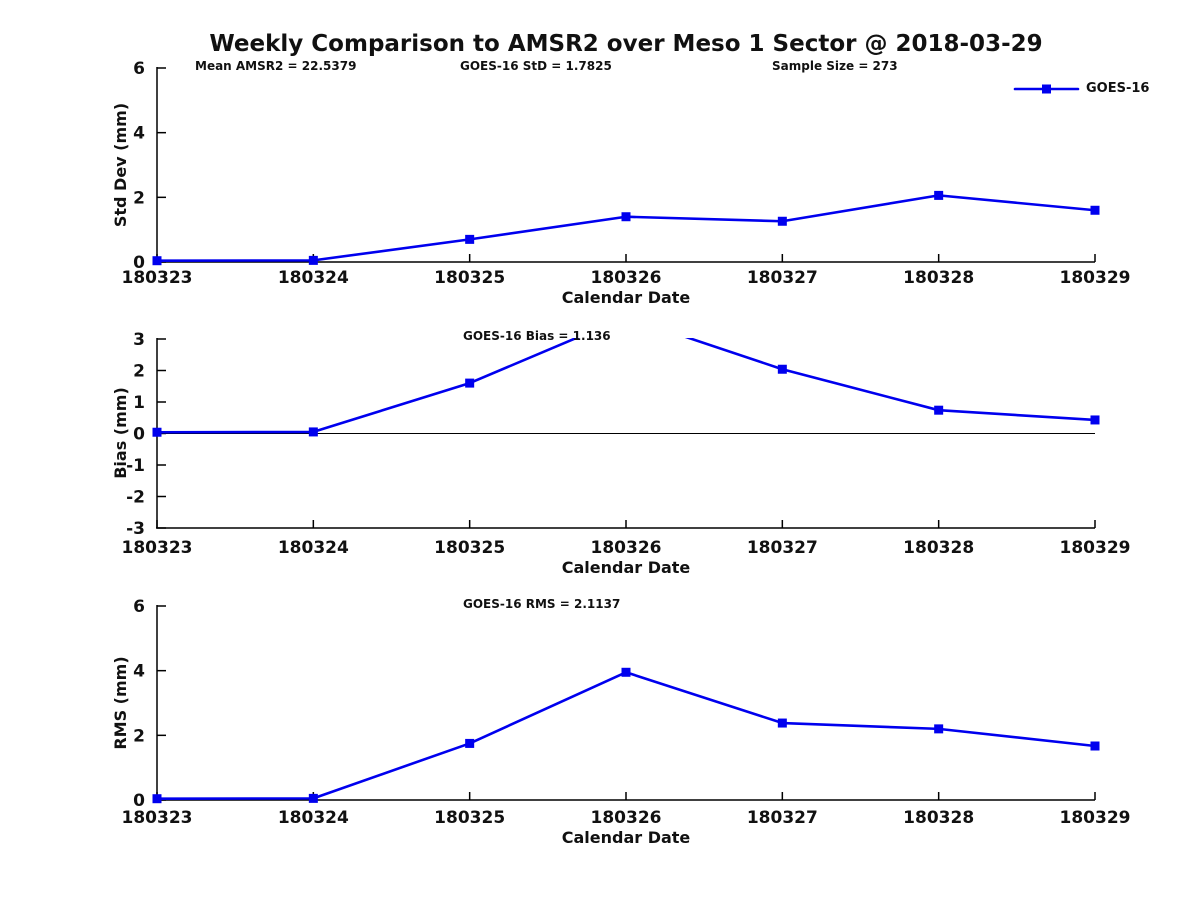 This screenshot has height=900, width=1200. What do you see at coordinates (626, 297) in the screenshot?
I see `x-axis-label-std-dev: Calendar Date` at bounding box center [626, 297].